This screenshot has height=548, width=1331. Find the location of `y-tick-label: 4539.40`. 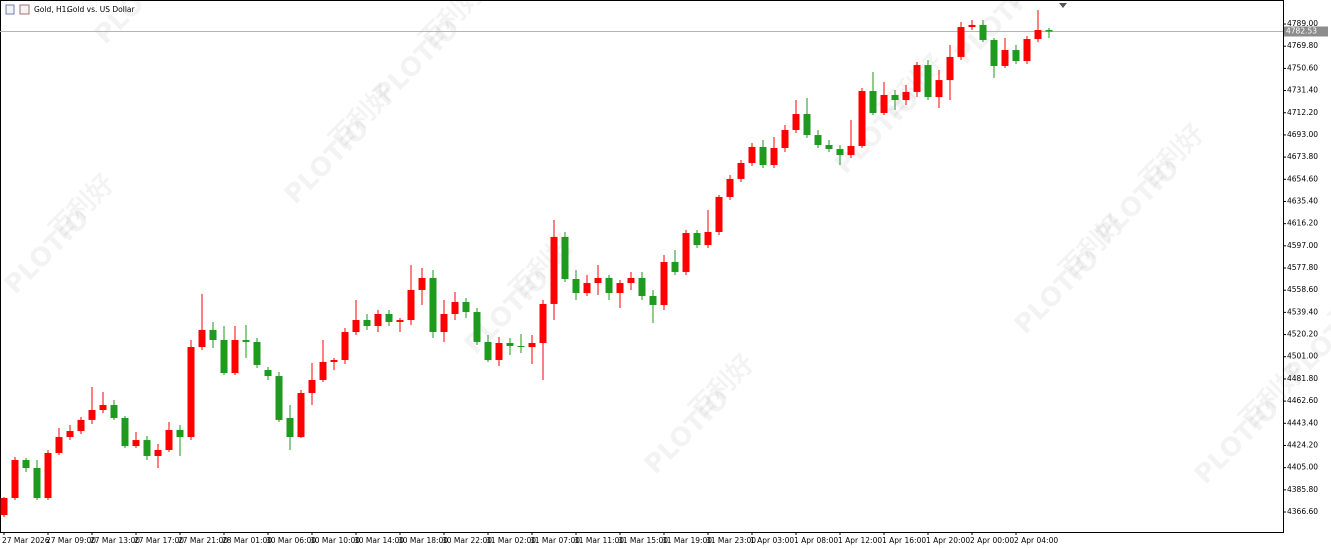

y-tick-label: 4539.40 is located at coordinates (1302, 311).